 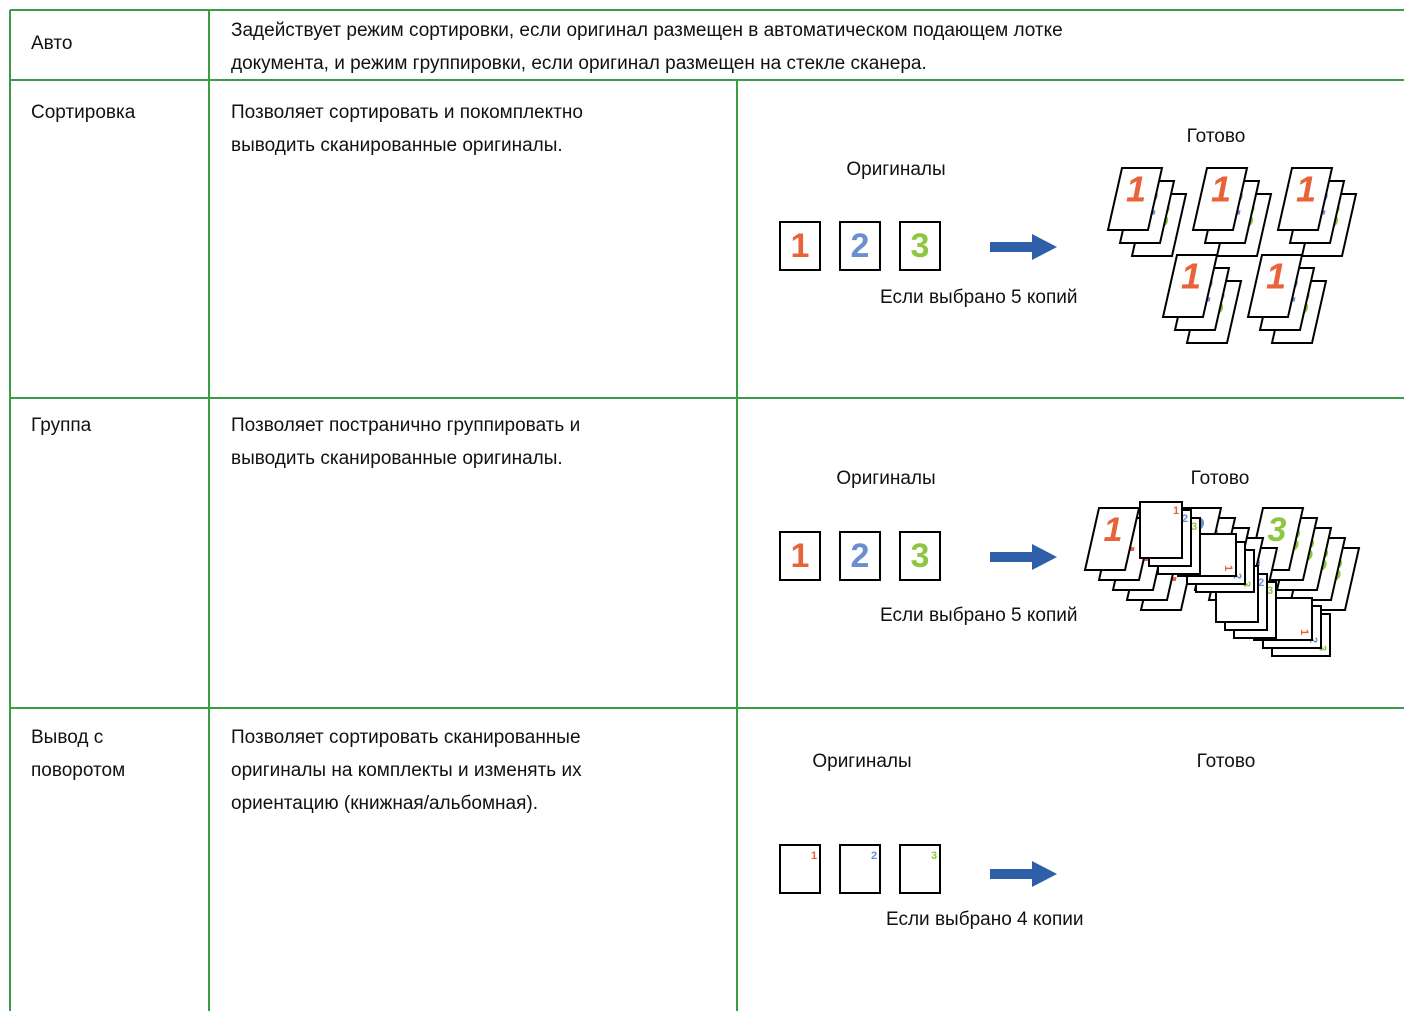 What do you see at coordinates (61, 425) in the screenshot?
I see `mode-label: Группа` at bounding box center [61, 425].